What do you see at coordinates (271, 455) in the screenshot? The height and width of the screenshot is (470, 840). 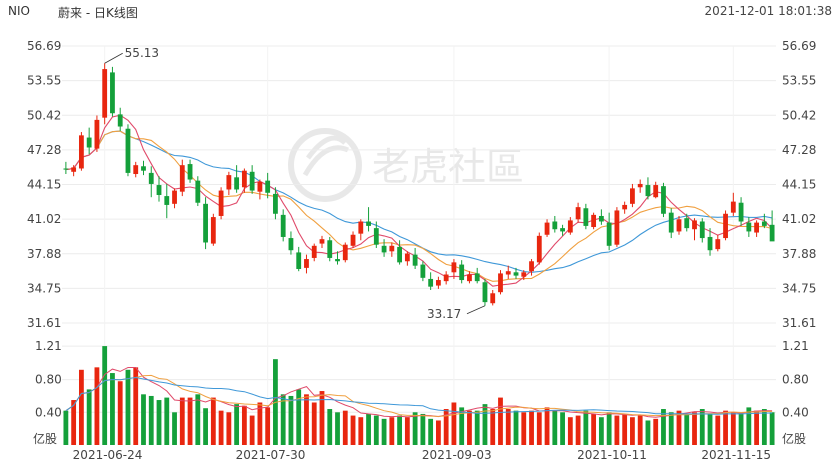 I see `x-tick-label: 2021-07-30` at bounding box center [271, 455].